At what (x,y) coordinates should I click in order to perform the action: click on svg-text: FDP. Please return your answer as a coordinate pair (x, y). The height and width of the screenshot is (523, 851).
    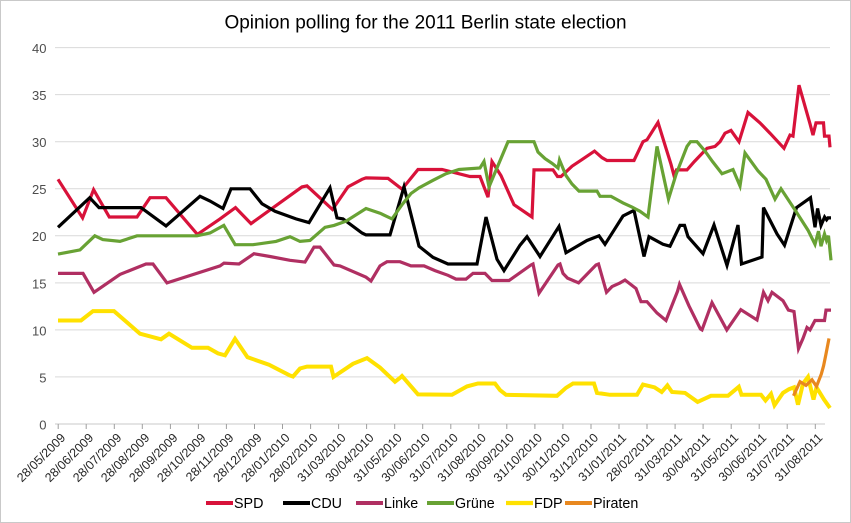
    Looking at the image, I should click on (548, 504).